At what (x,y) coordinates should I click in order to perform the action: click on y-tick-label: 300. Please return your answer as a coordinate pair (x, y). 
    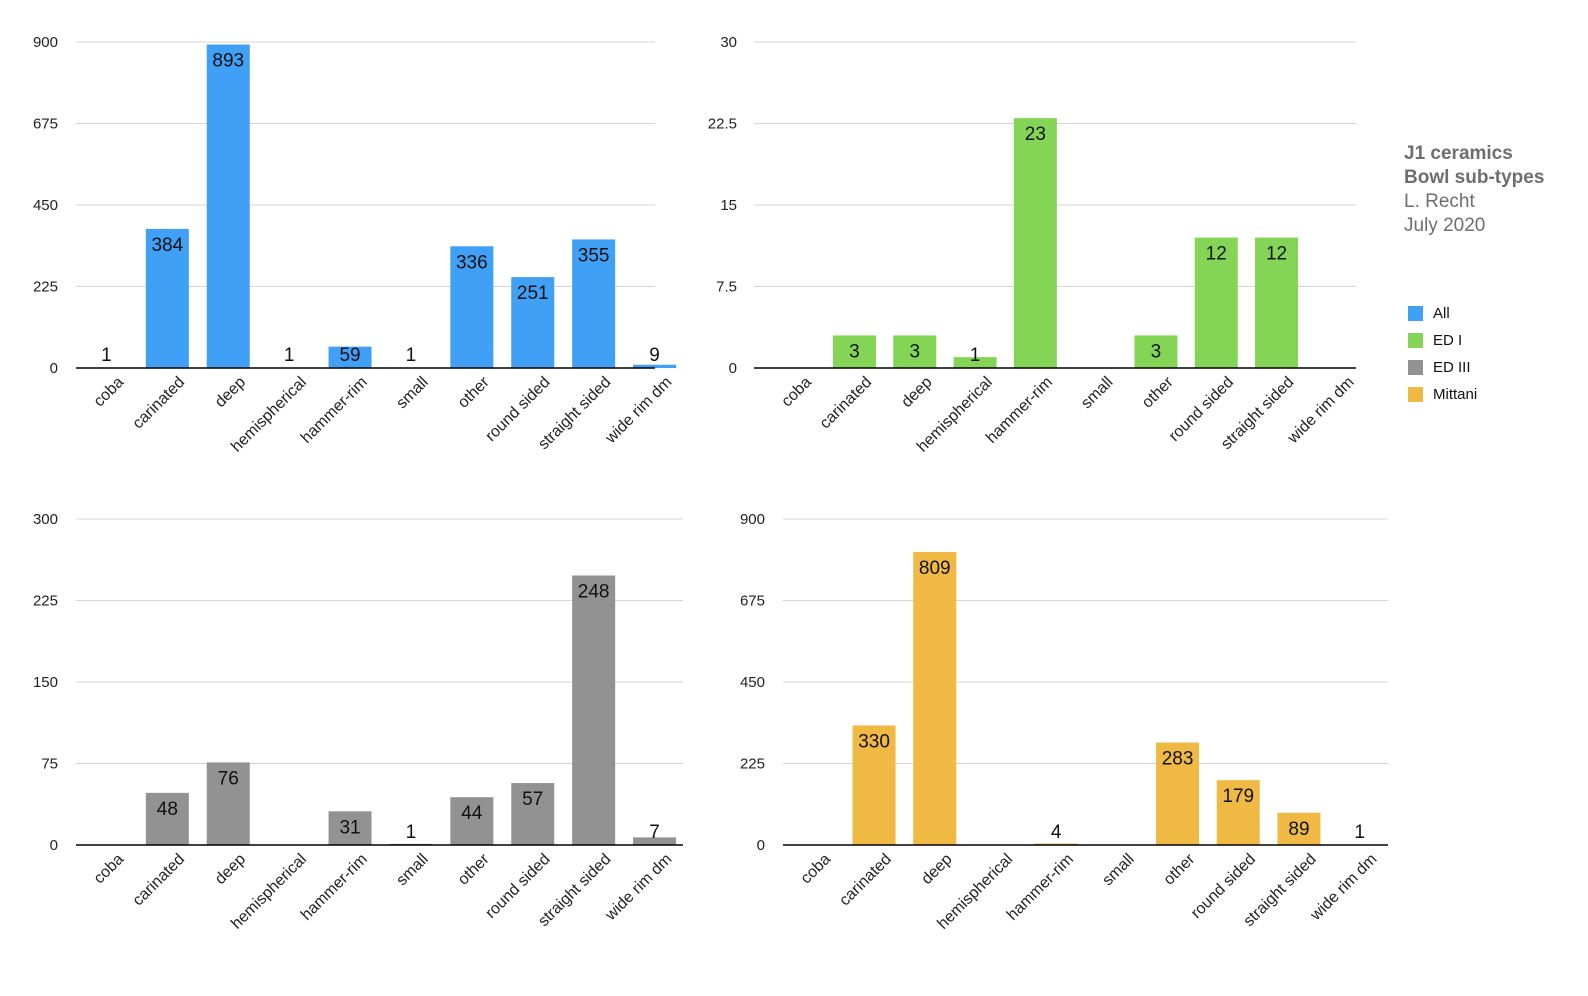
    Looking at the image, I should click on (45, 519).